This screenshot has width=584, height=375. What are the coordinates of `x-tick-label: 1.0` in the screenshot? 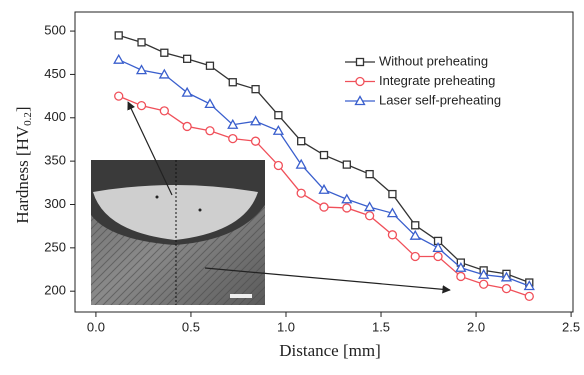 It's located at (286, 326).